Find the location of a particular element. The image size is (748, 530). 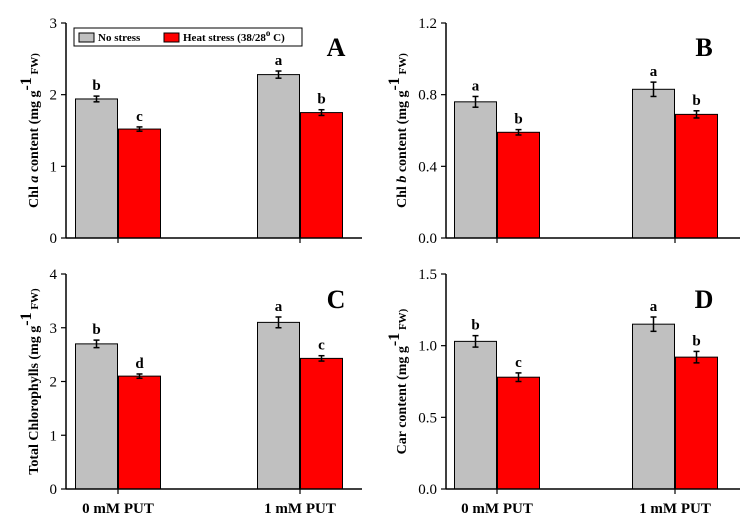

significance-letter: d is located at coordinates (139, 364).